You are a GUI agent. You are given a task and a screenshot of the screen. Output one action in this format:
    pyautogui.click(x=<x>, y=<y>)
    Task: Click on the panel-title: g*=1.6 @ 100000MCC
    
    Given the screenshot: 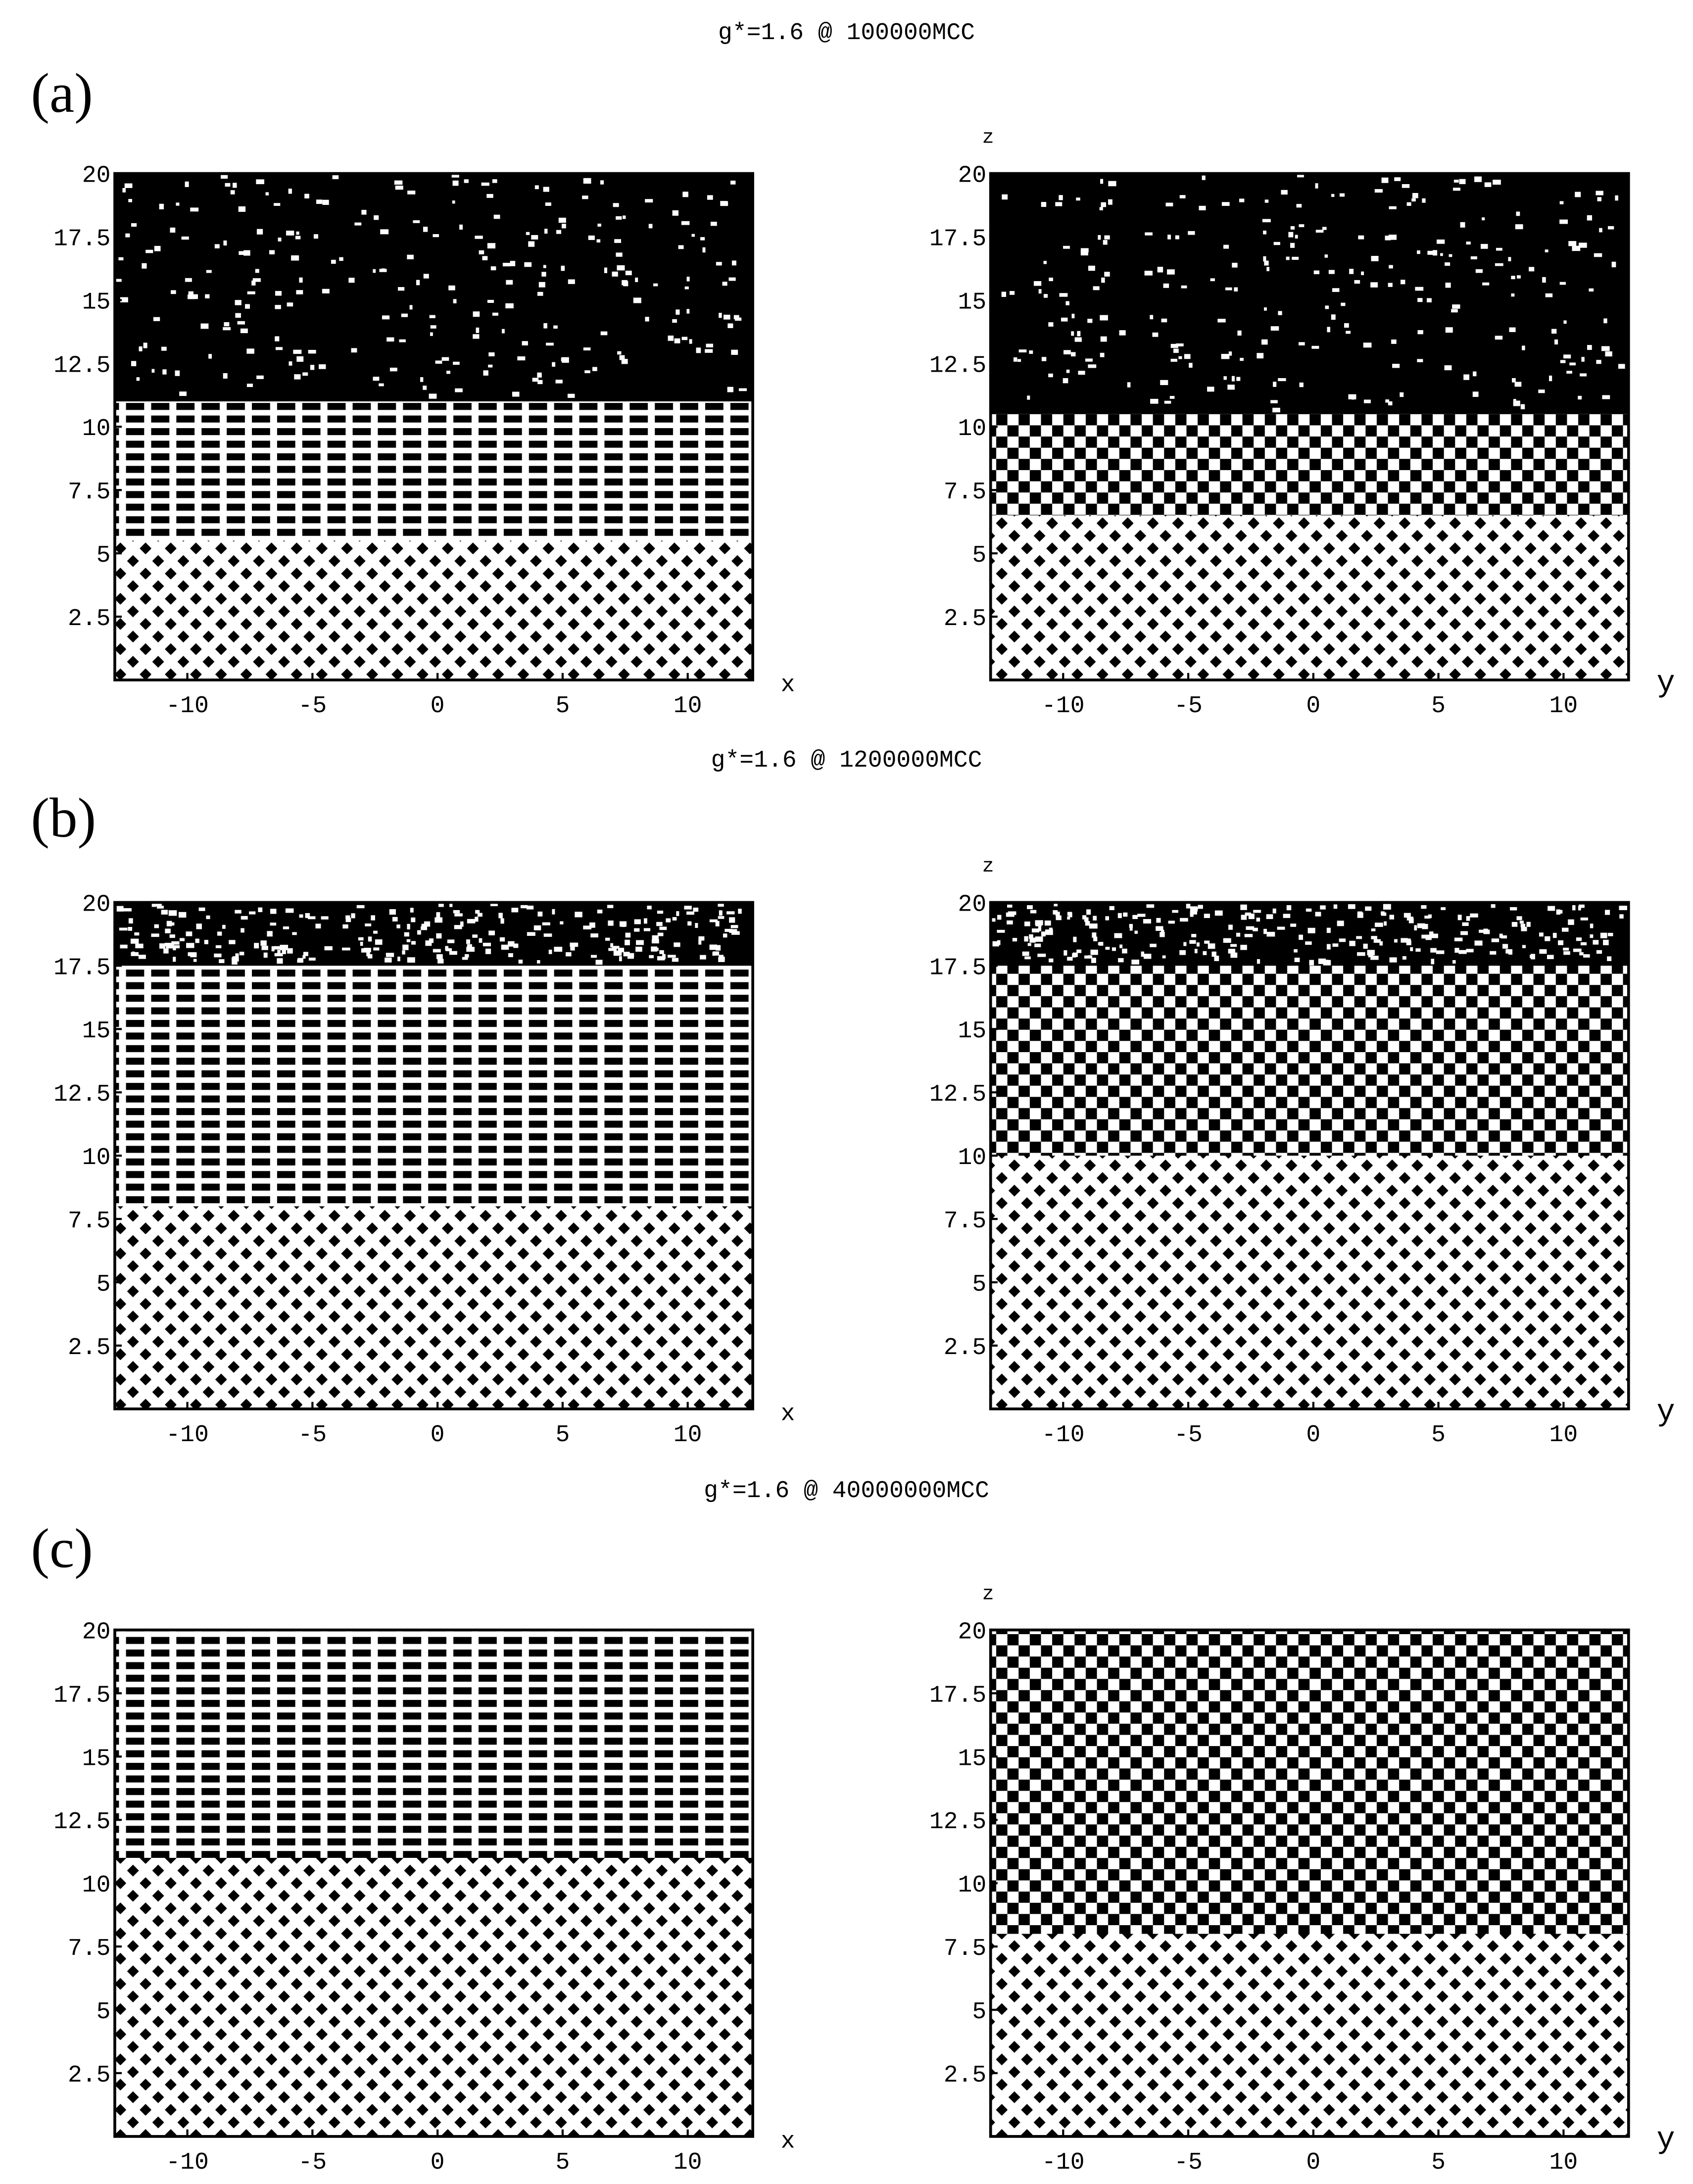 What is the action you would take?
    pyautogui.click(x=847, y=33)
    